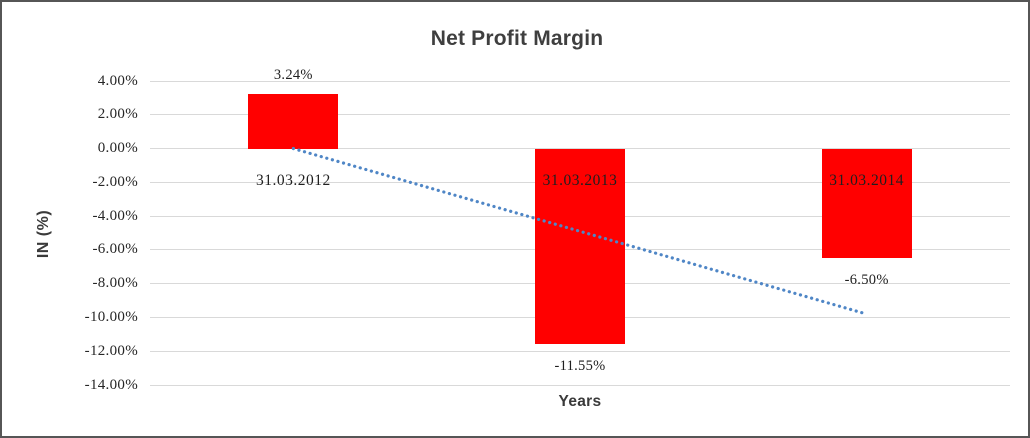 This screenshot has height=438, width=1030. I want to click on x-axis-title: Years, so click(580, 401).